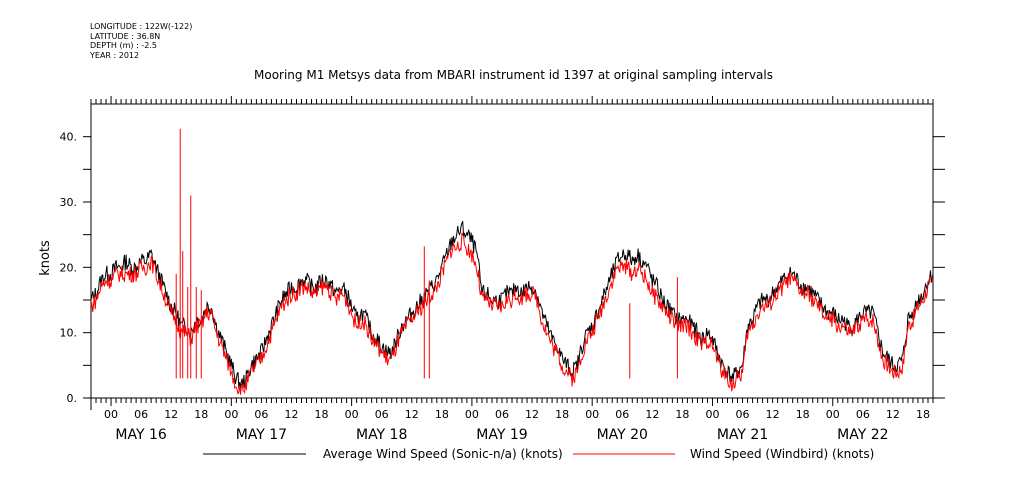 The height and width of the screenshot is (504, 1009). What do you see at coordinates (123, 45) in the screenshot?
I see `depth-label: DEPTH (m) : -2.5` at bounding box center [123, 45].